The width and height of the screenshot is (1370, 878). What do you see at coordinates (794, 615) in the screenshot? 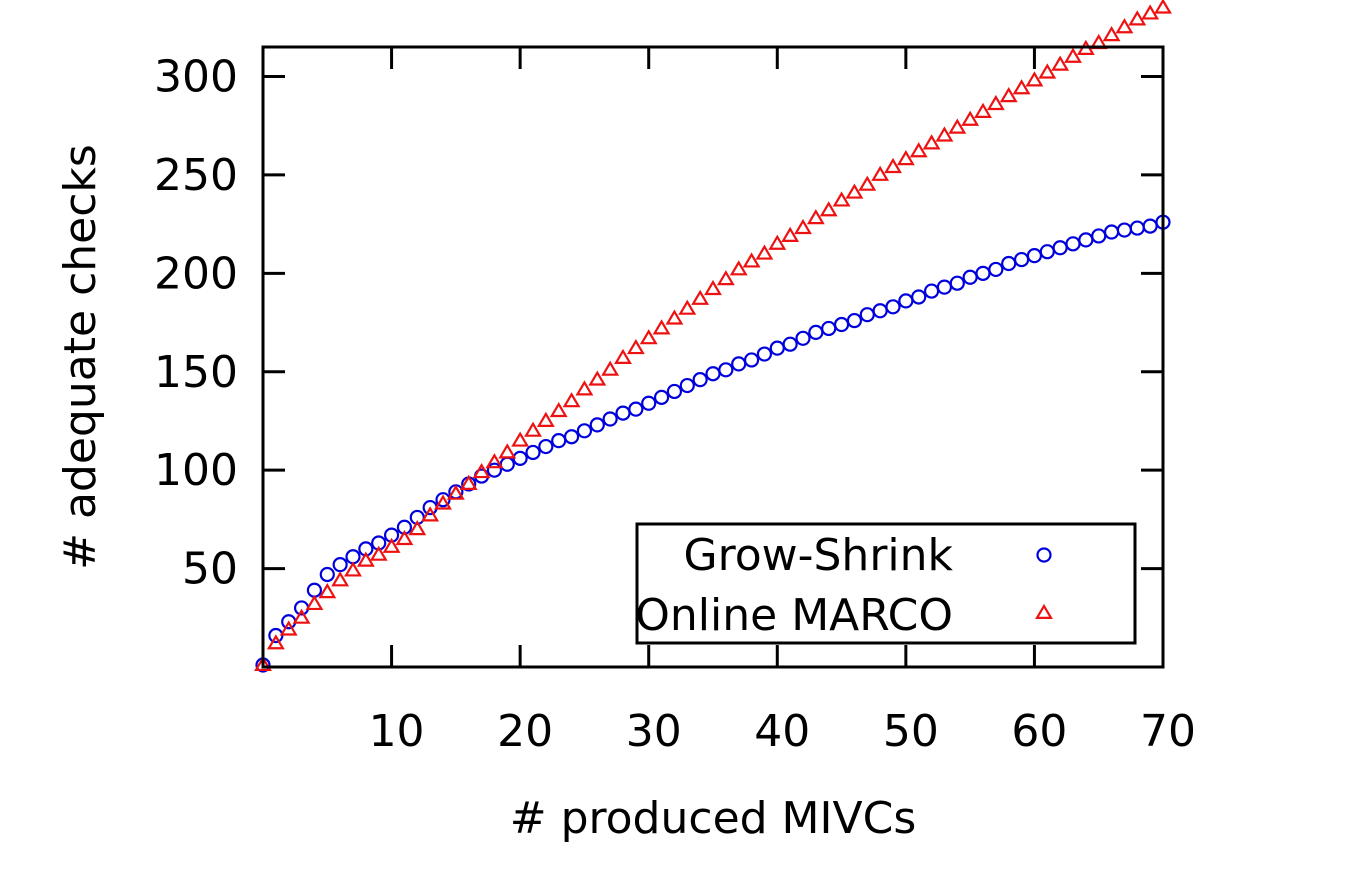
I see `legend-label-online-marco: Online MARCO` at bounding box center [794, 615].